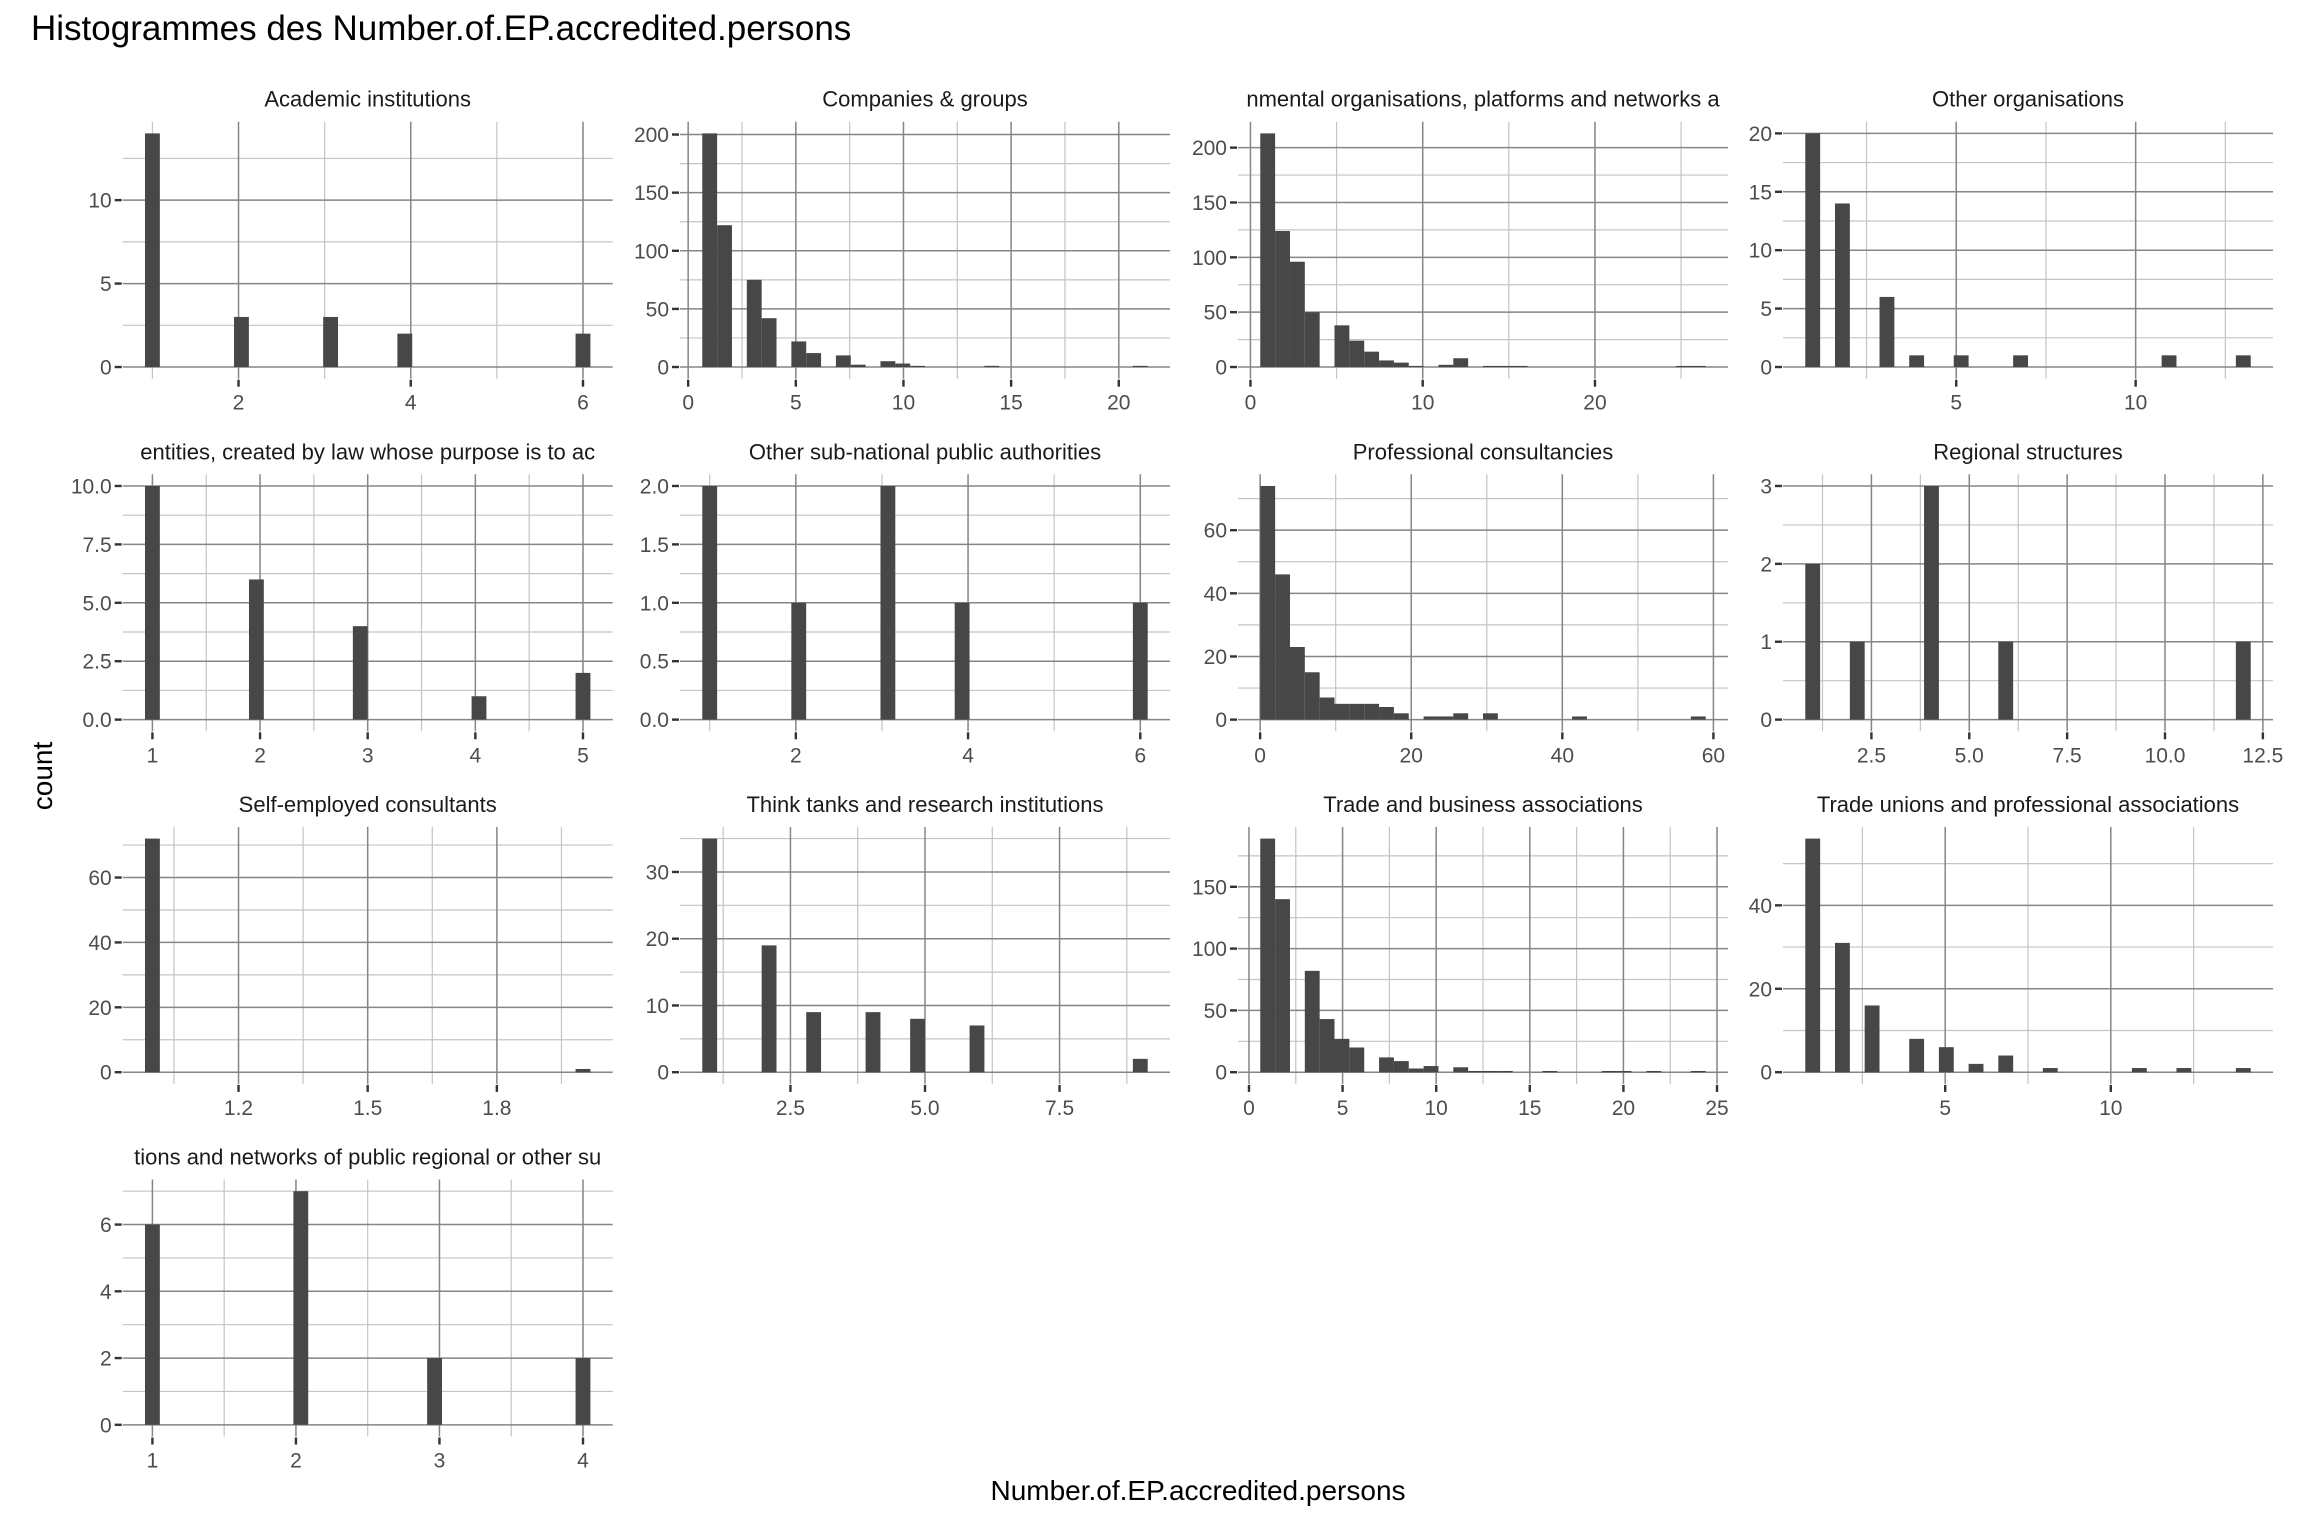 This screenshot has width=2304, height=1536. I want to click on x-tick-label: 40, so click(1562, 755).